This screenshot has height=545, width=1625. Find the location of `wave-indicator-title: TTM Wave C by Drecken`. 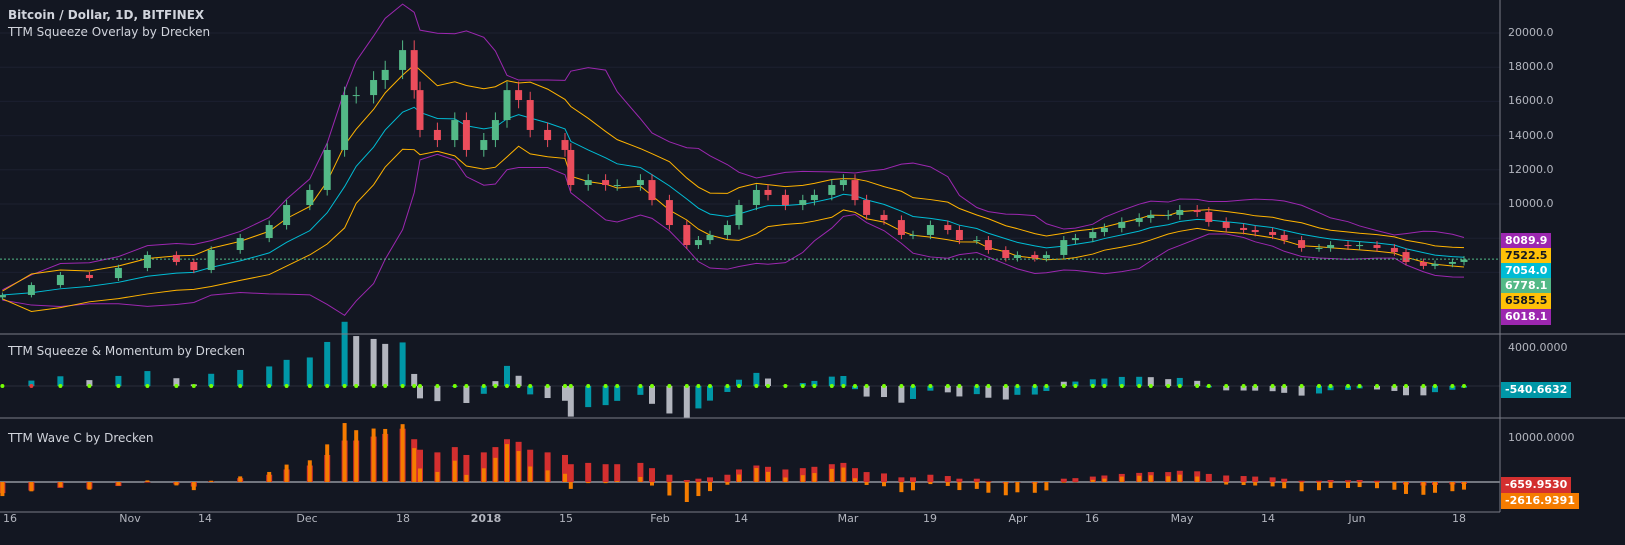

wave-indicator-title: TTM Wave C by Drecken is located at coordinates (81, 438).